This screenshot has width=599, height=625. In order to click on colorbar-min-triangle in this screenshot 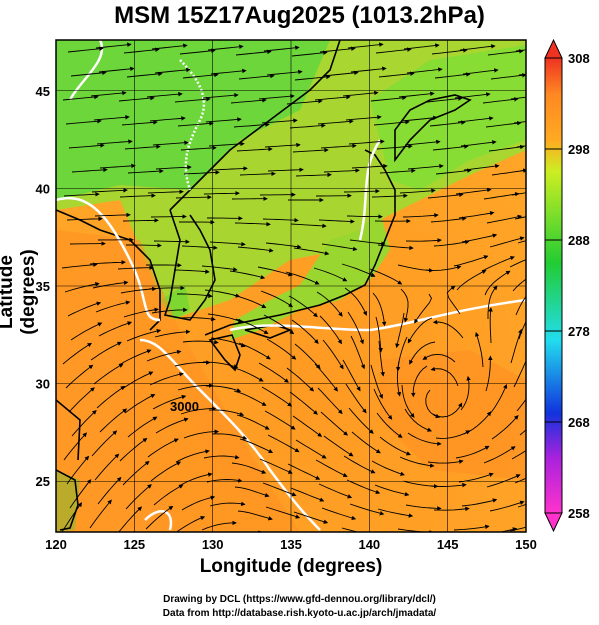, I will do `click(553, 522)`.